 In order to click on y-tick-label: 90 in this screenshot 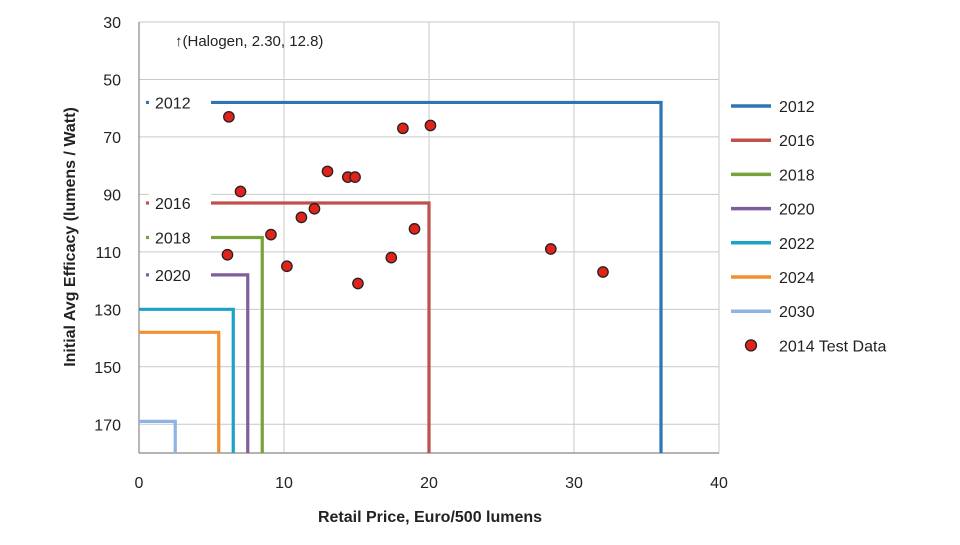, I will do `click(112, 195)`.